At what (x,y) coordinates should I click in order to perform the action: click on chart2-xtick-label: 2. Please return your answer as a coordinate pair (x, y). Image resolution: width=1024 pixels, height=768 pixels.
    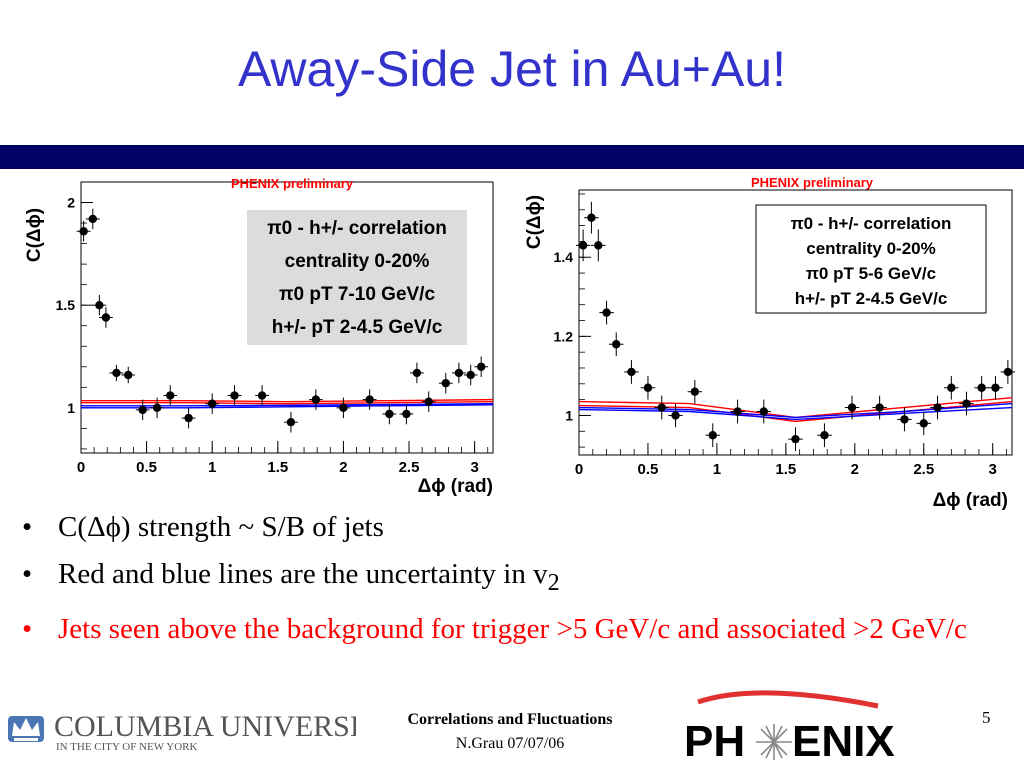
    Looking at the image, I should click on (855, 469).